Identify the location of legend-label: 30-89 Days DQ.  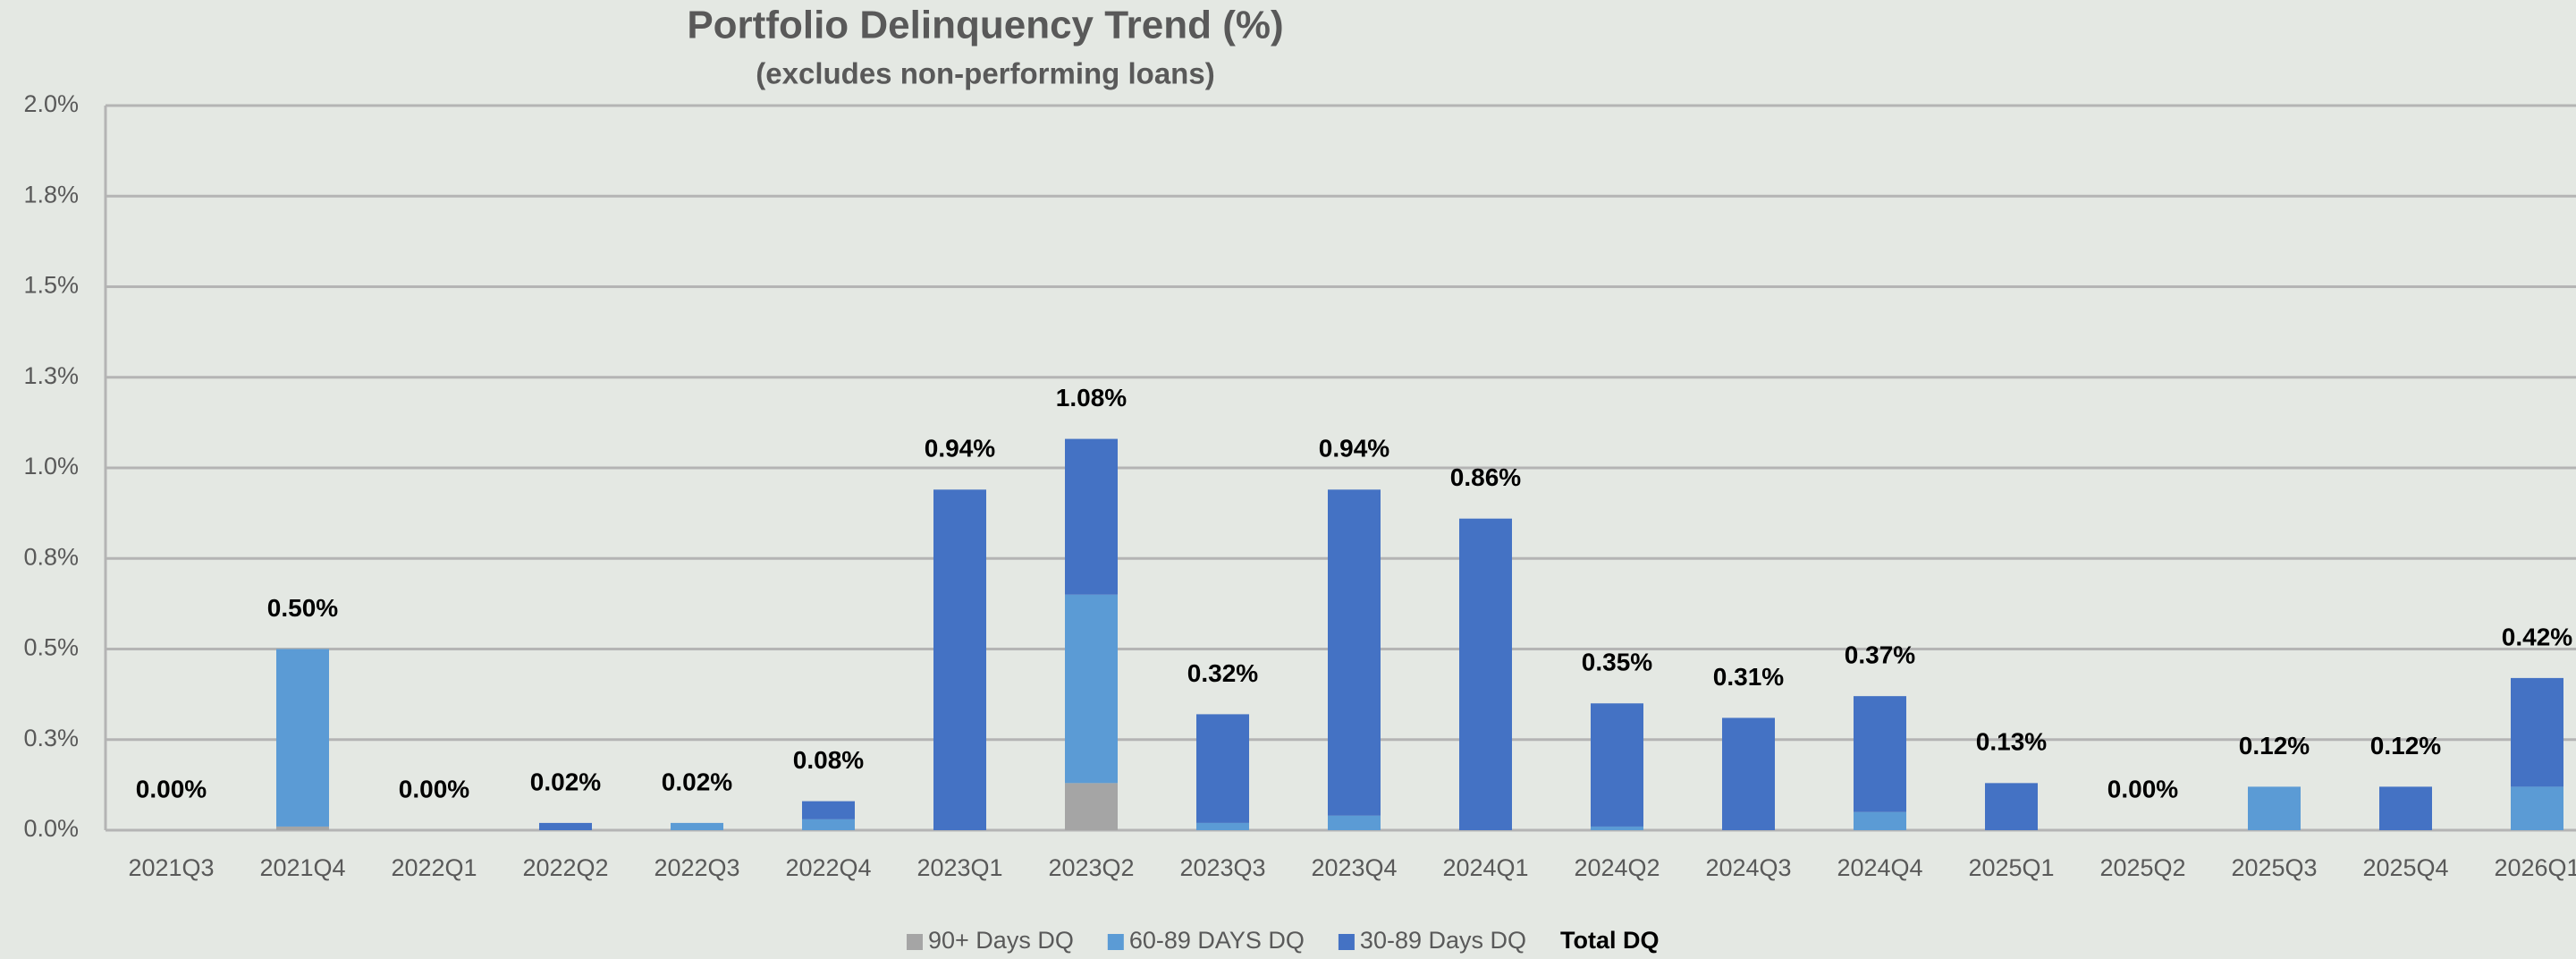
(1443, 940).